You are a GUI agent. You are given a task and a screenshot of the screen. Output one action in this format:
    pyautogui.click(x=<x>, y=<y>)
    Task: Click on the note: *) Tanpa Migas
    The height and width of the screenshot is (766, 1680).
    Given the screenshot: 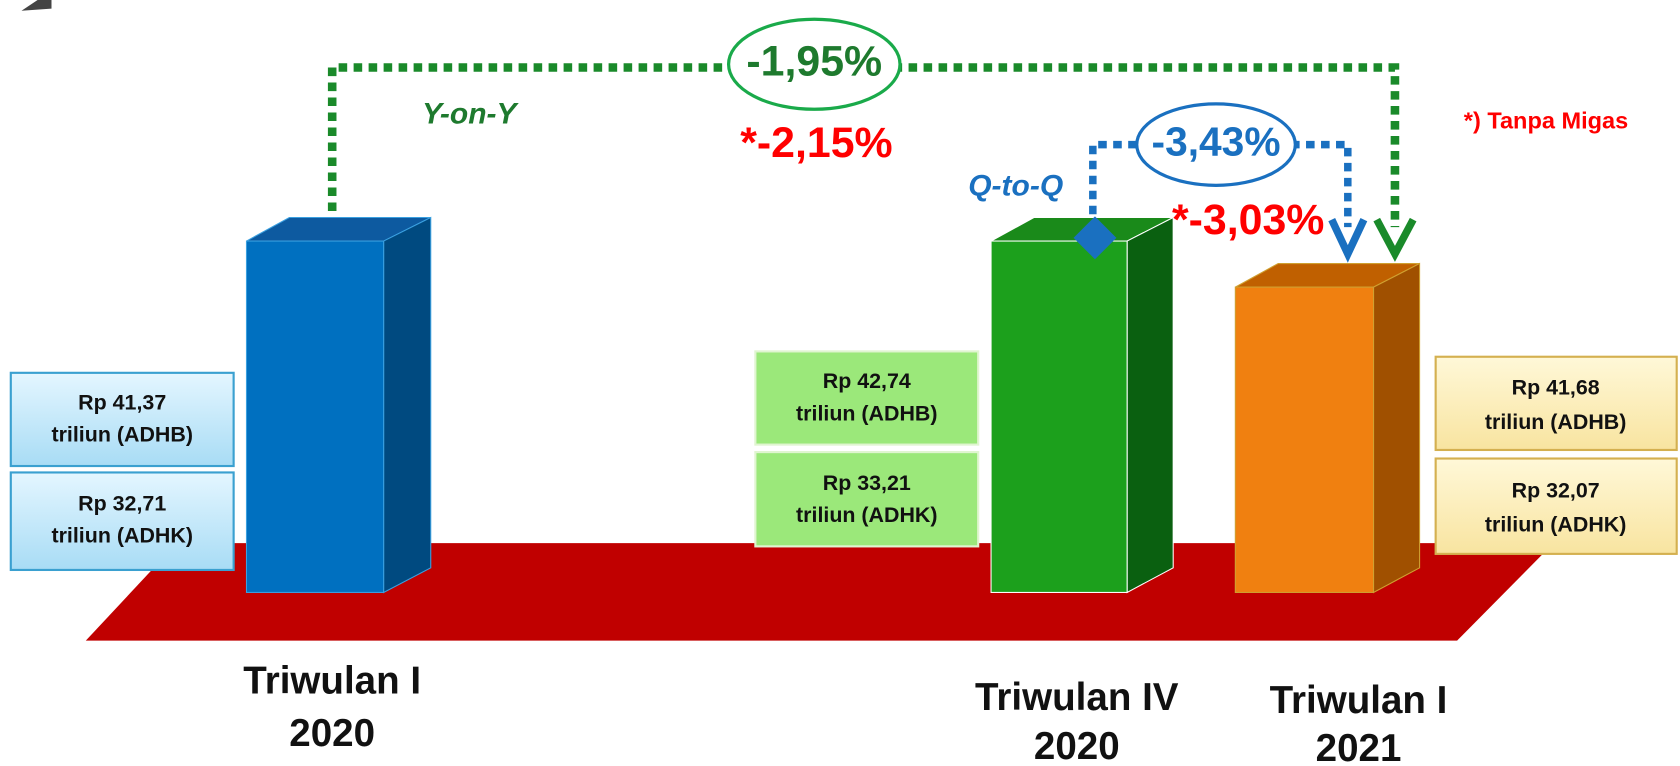 What is the action you would take?
    pyautogui.click(x=1546, y=120)
    